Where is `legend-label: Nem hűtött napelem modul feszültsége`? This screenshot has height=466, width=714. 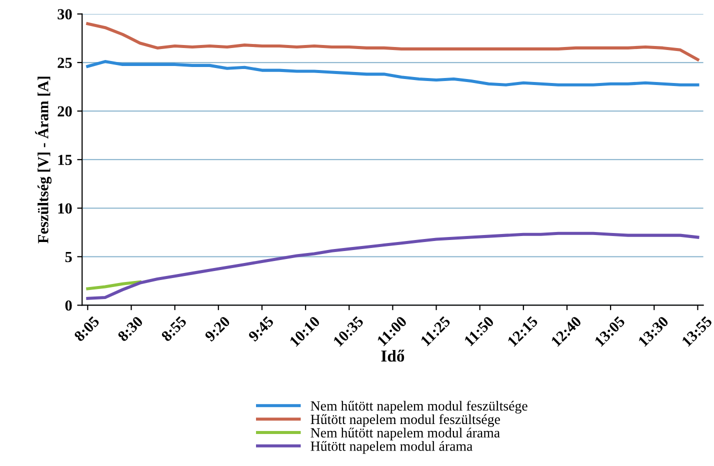 legend-label: Nem hűtött napelem modul feszültsége is located at coordinates (419, 407).